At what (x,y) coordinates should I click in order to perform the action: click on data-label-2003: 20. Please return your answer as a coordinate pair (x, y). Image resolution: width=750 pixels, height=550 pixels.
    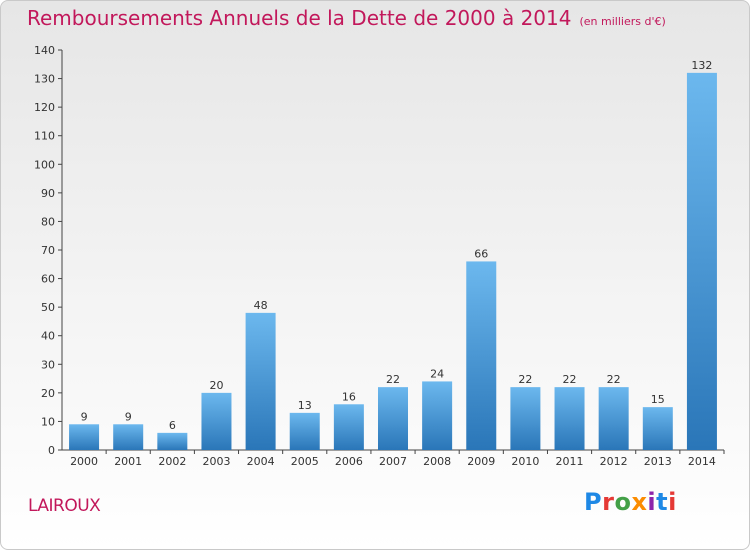
    Looking at the image, I should click on (216, 385).